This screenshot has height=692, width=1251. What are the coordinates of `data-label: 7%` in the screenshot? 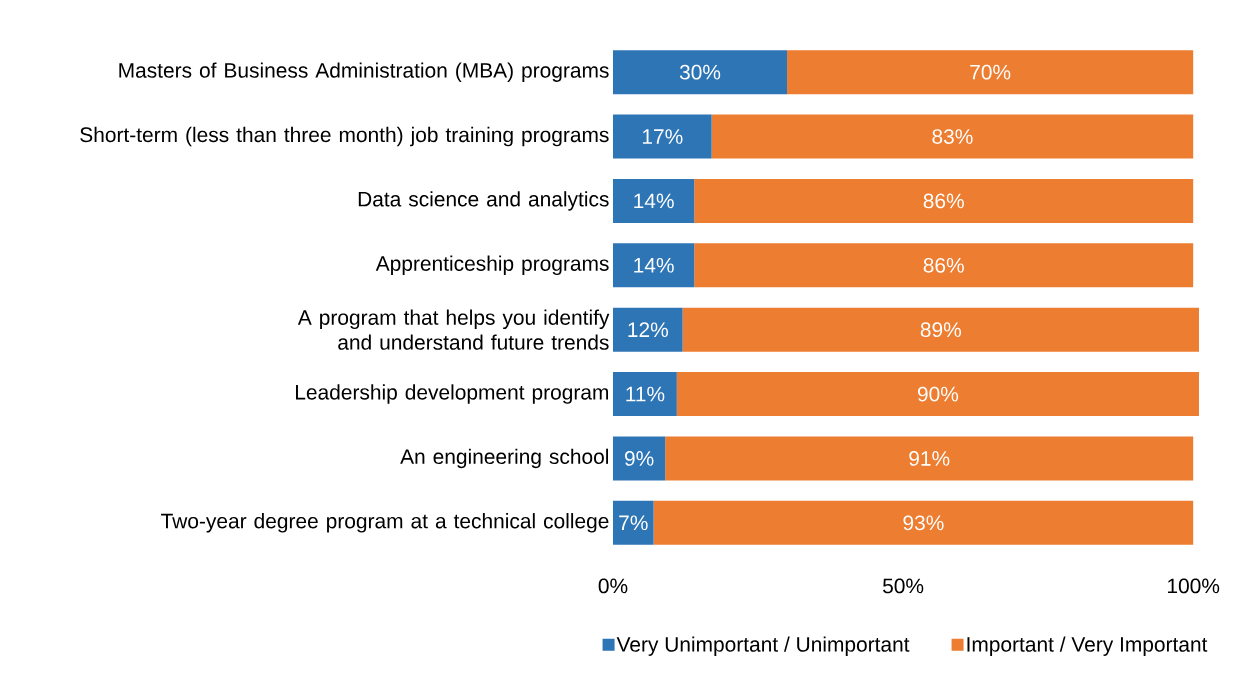 It's located at (633, 523).